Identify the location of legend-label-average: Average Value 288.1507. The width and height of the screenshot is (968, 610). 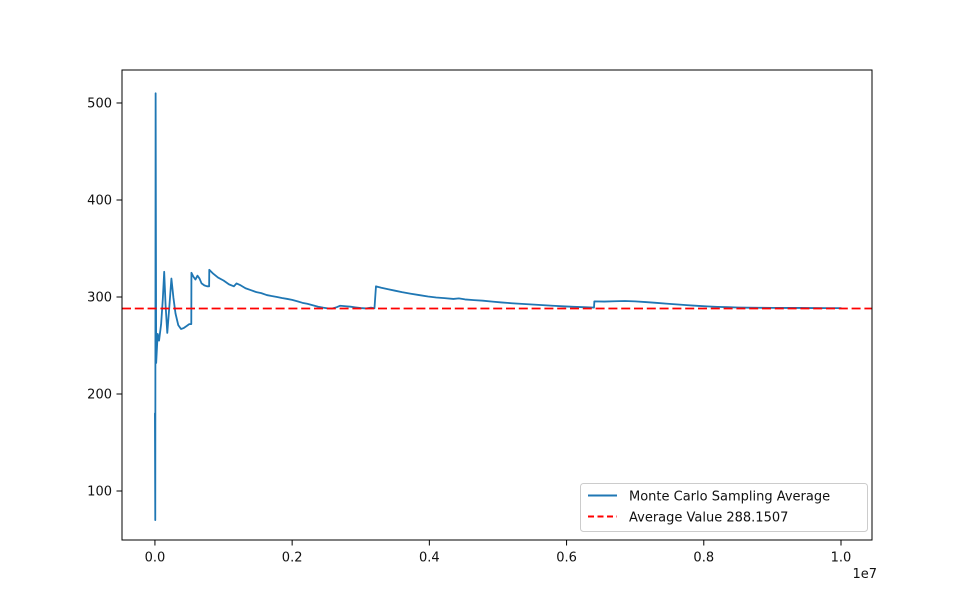
(708, 518).